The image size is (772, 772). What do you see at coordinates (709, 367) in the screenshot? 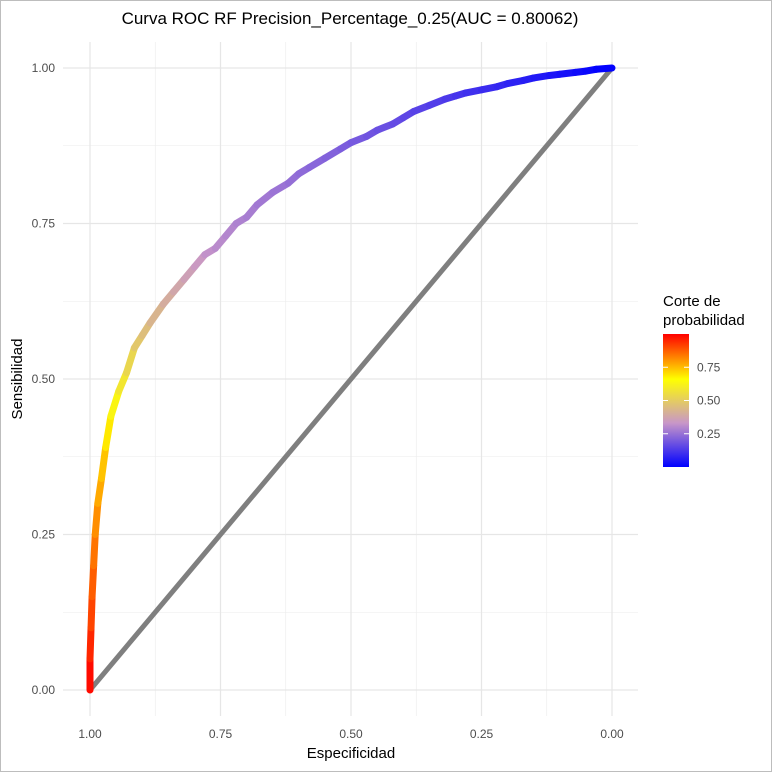
I see `legend-tick-label: 0.75` at bounding box center [709, 367].